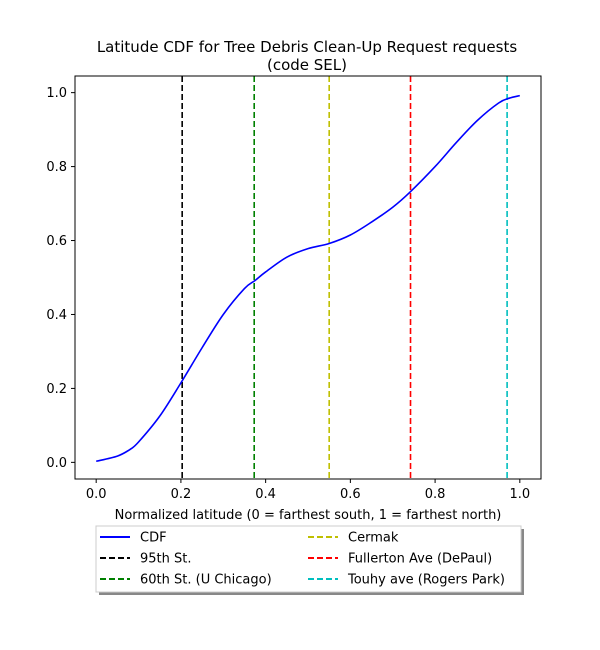  Describe the element at coordinates (56, 167) in the screenshot. I see `y-tick-label-4: 0.8` at that location.